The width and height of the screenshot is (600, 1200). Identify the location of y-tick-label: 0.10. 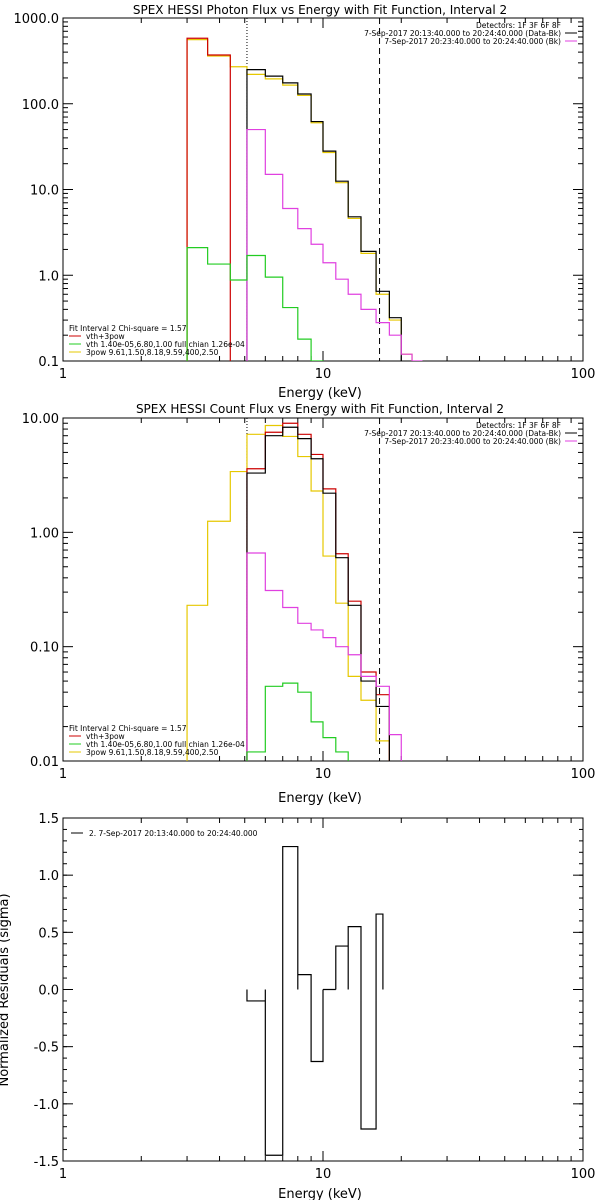
(44, 648).